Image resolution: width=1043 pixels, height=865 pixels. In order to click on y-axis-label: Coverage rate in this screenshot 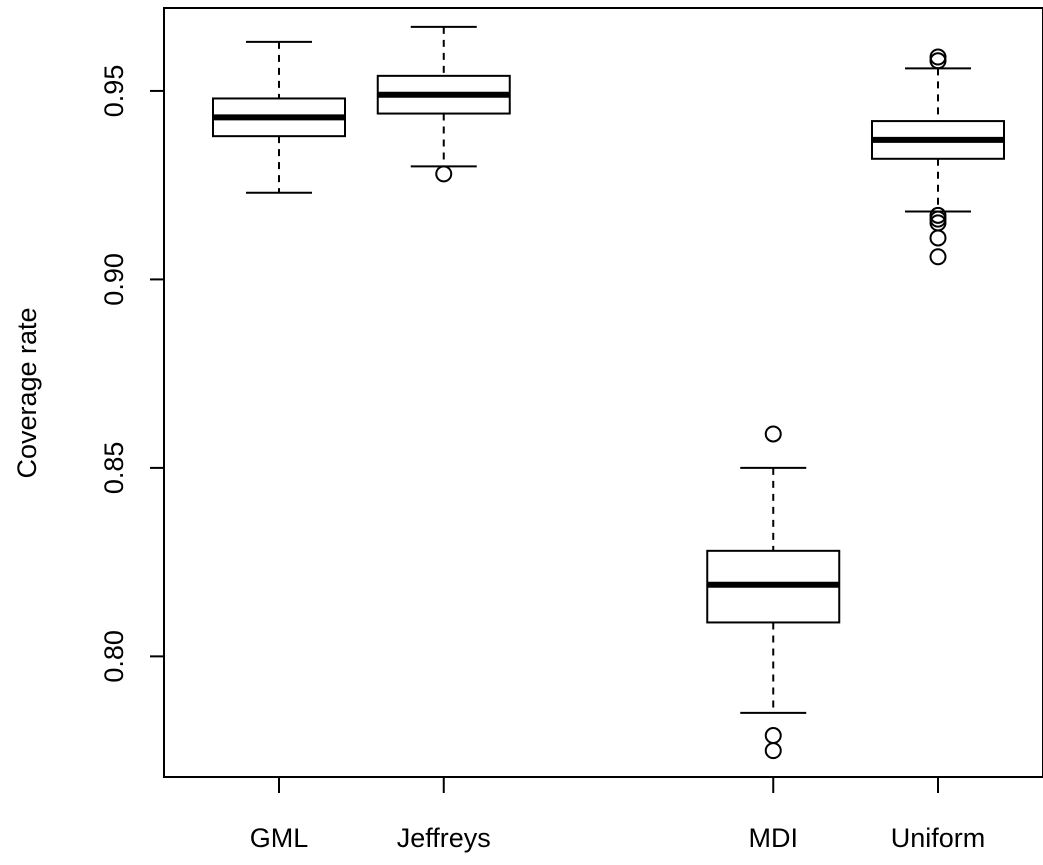, I will do `click(27, 392)`.